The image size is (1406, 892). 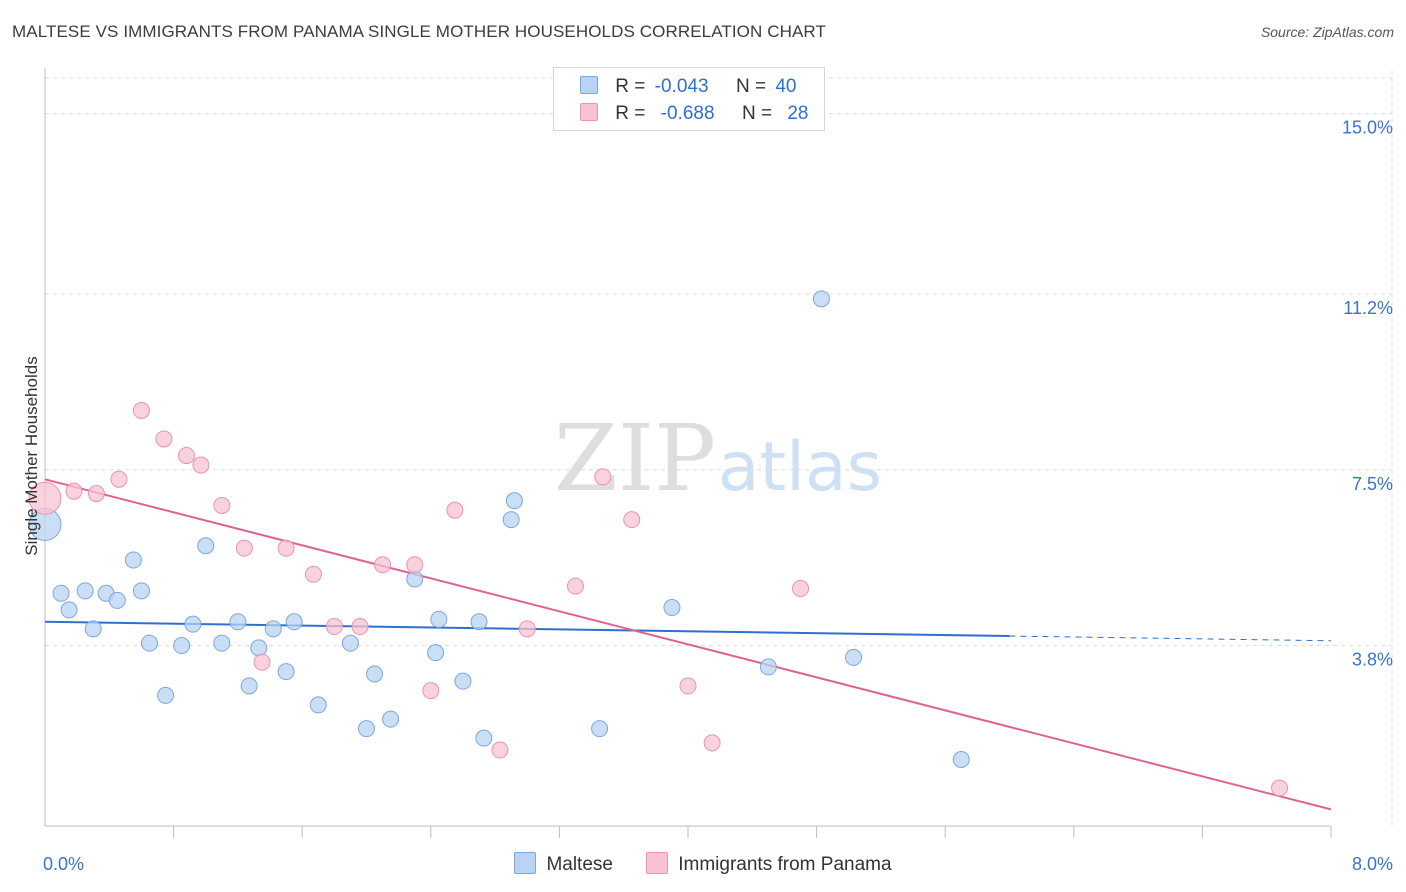 I want to click on correlation-legend: R = -0.043 N = 40 R = -0.688 N = 28, so click(x=689, y=99).